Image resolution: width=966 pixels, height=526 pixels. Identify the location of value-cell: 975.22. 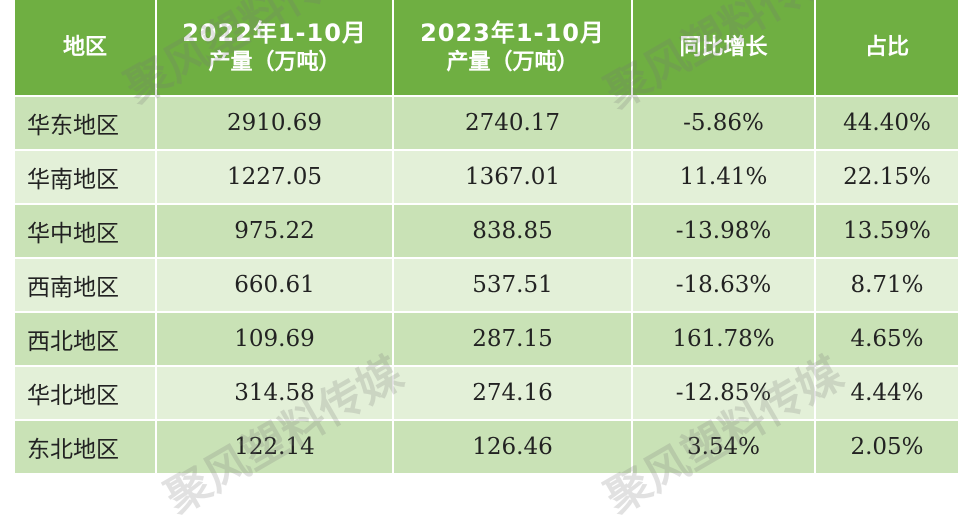
(274, 231).